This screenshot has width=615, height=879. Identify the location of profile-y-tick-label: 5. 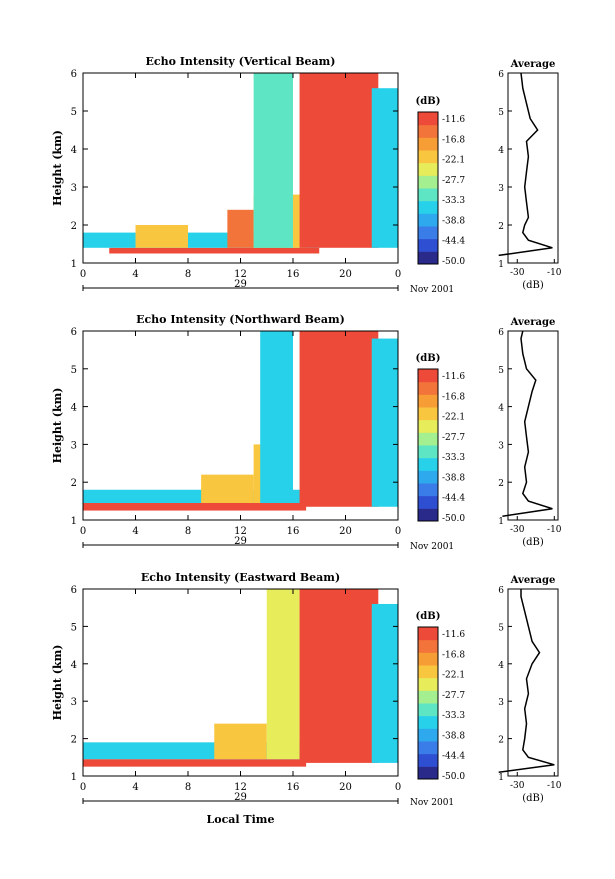
(501, 113).